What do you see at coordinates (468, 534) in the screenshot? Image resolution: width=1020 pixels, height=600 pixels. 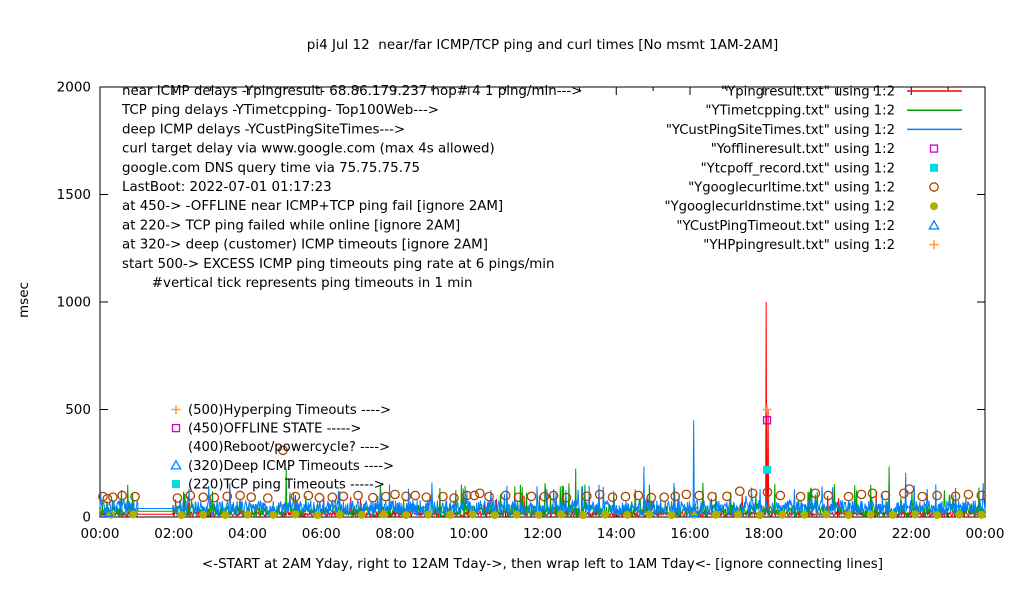 I see `x-tick-label: 10:00` at bounding box center [468, 534].